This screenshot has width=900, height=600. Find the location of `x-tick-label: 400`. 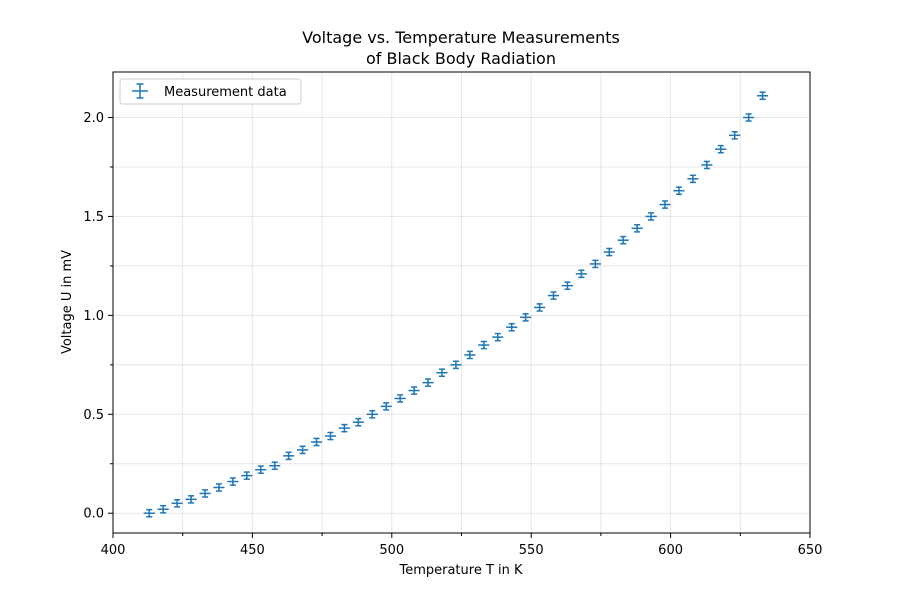

x-tick-label: 400 is located at coordinates (113, 550).